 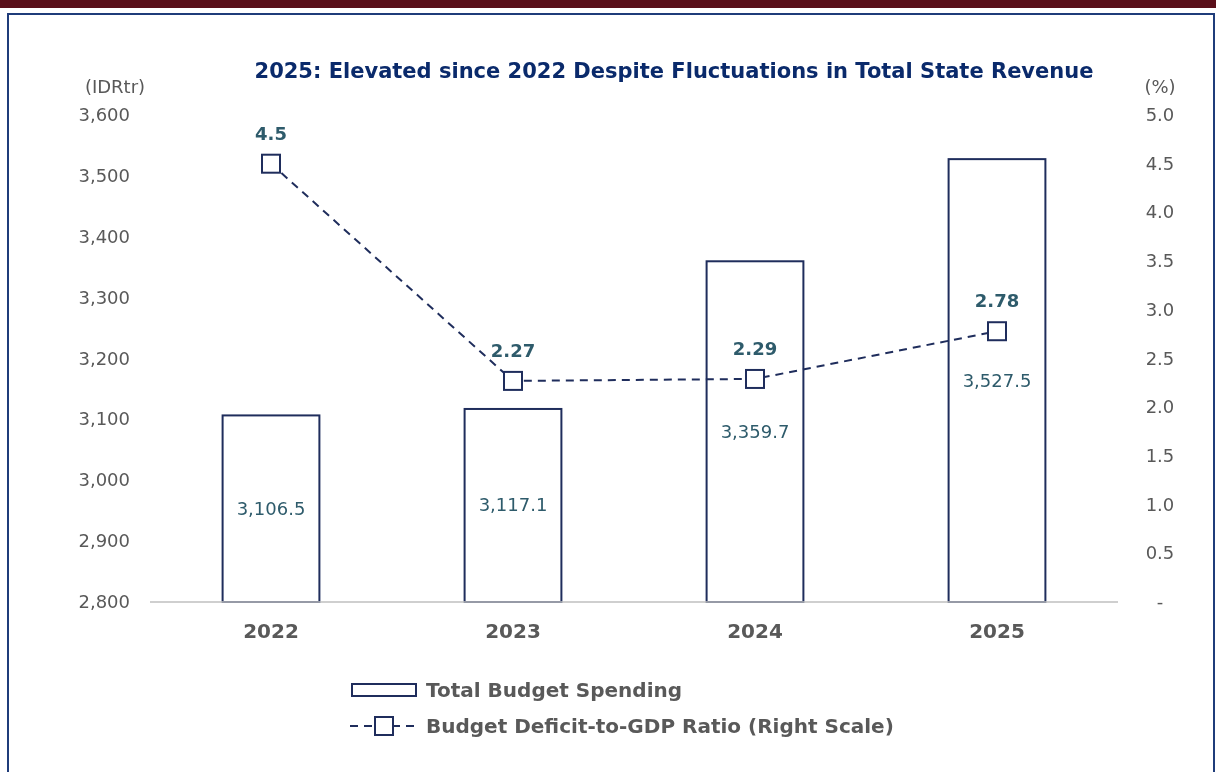 I want to click on y2-axis-title: (%), so click(x=1160, y=86).